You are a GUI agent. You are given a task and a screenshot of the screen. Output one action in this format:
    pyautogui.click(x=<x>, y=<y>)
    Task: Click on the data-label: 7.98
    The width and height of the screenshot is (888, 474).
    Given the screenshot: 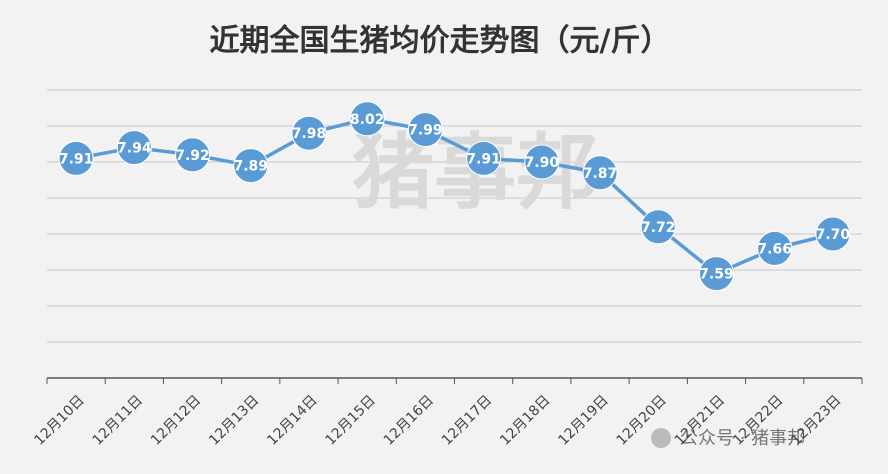 What is the action you would take?
    pyautogui.click(x=309, y=134)
    